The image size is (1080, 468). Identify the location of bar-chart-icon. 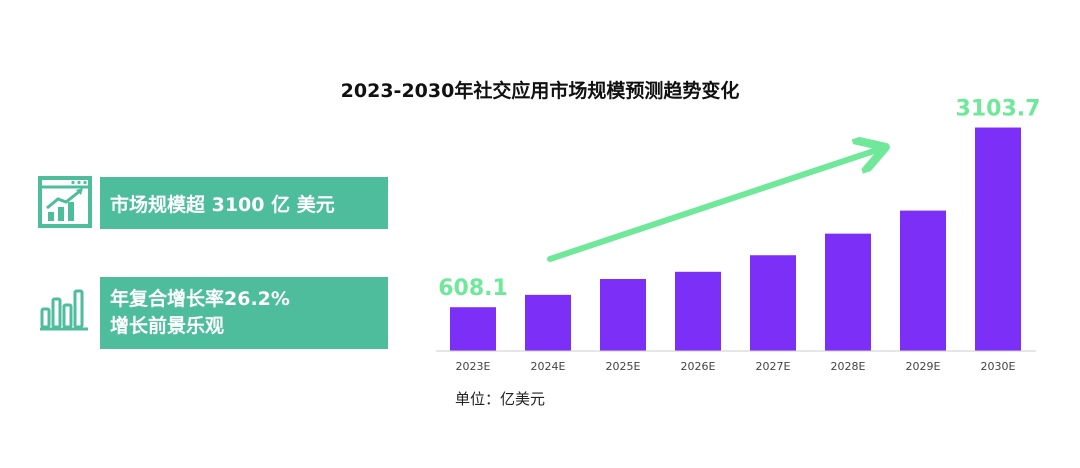
(64, 310).